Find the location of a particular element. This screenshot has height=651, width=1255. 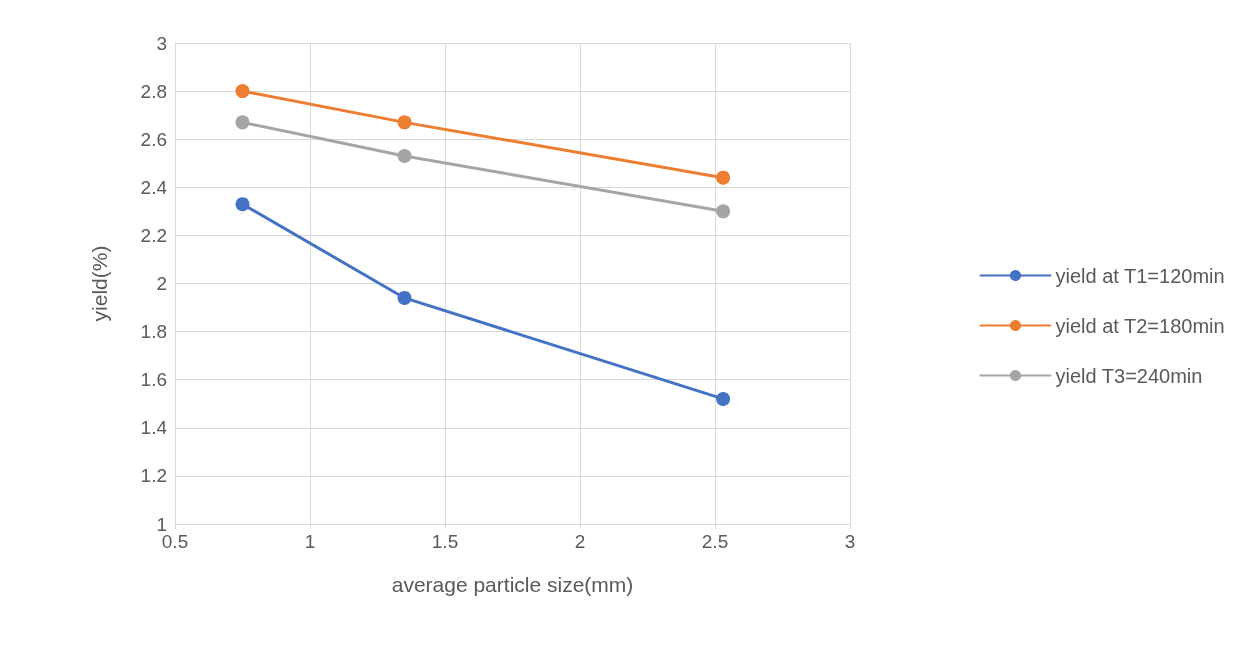

y-tick-label: 2.6 is located at coordinates (153, 139).